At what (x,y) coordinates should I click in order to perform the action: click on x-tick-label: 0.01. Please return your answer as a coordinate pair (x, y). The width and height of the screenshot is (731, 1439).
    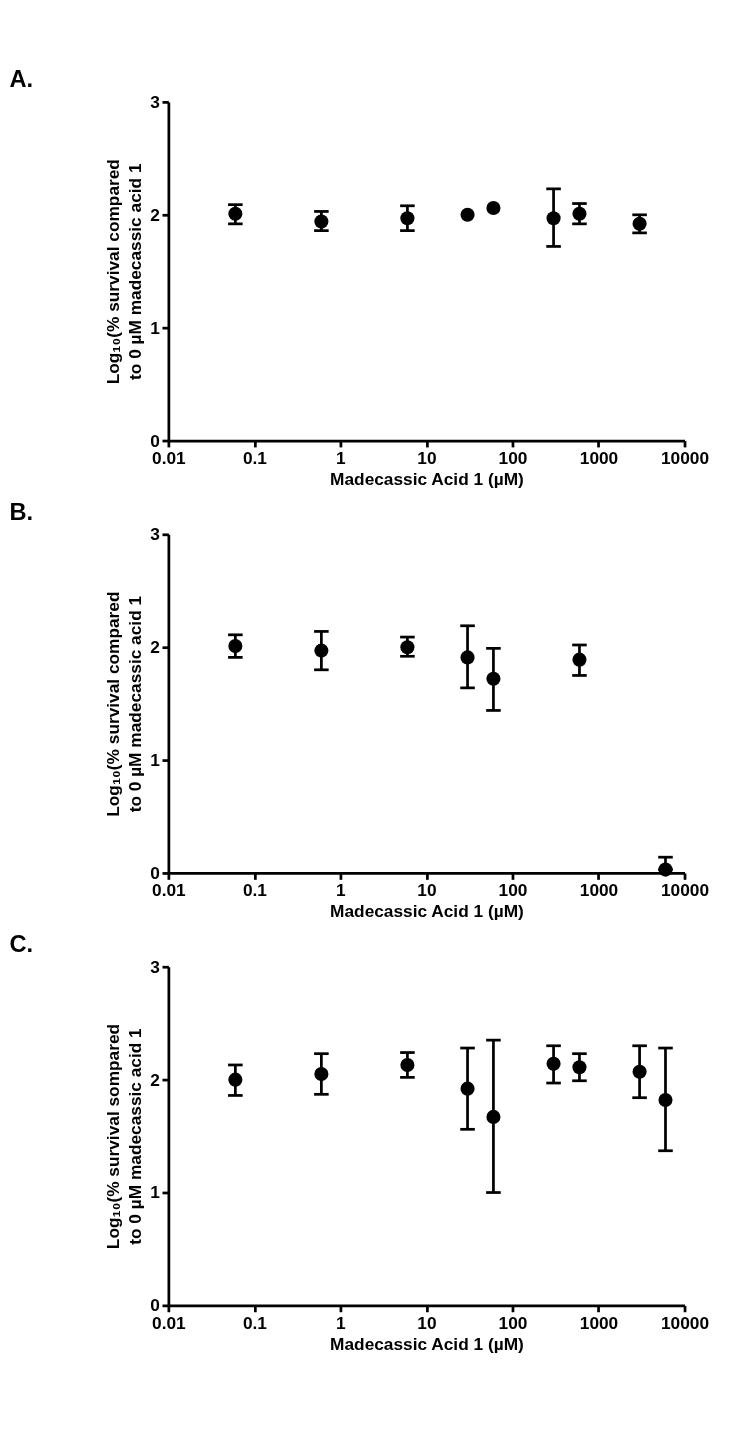
    Looking at the image, I should click on (169, 890).